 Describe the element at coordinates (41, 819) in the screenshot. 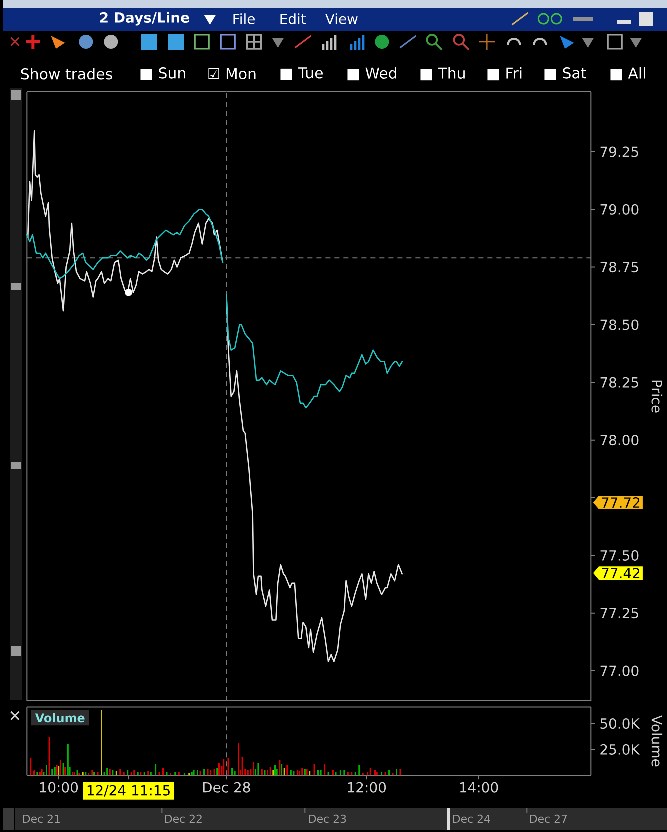

I see `text: Dec 21` at that location.